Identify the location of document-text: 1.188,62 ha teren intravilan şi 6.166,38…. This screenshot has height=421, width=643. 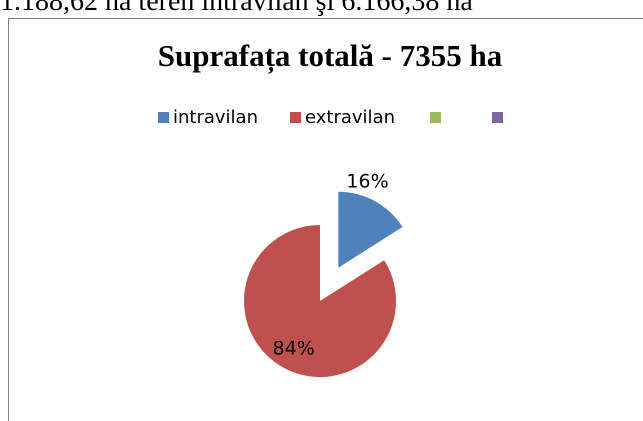
(236, 8).